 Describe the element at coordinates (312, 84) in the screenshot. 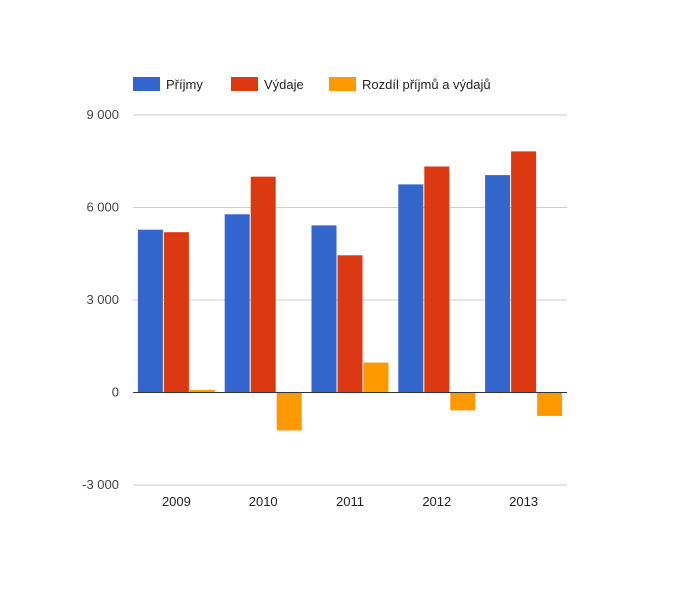

I see `legend: Příjmy Výdaje Rozdíl příjmů a výdajů` at that location.